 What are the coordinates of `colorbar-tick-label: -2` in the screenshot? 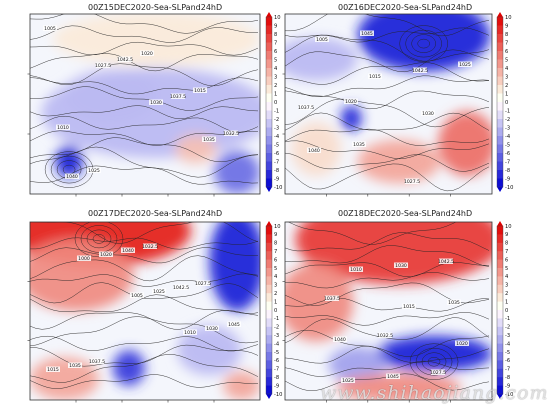 It's located at (507, 120).